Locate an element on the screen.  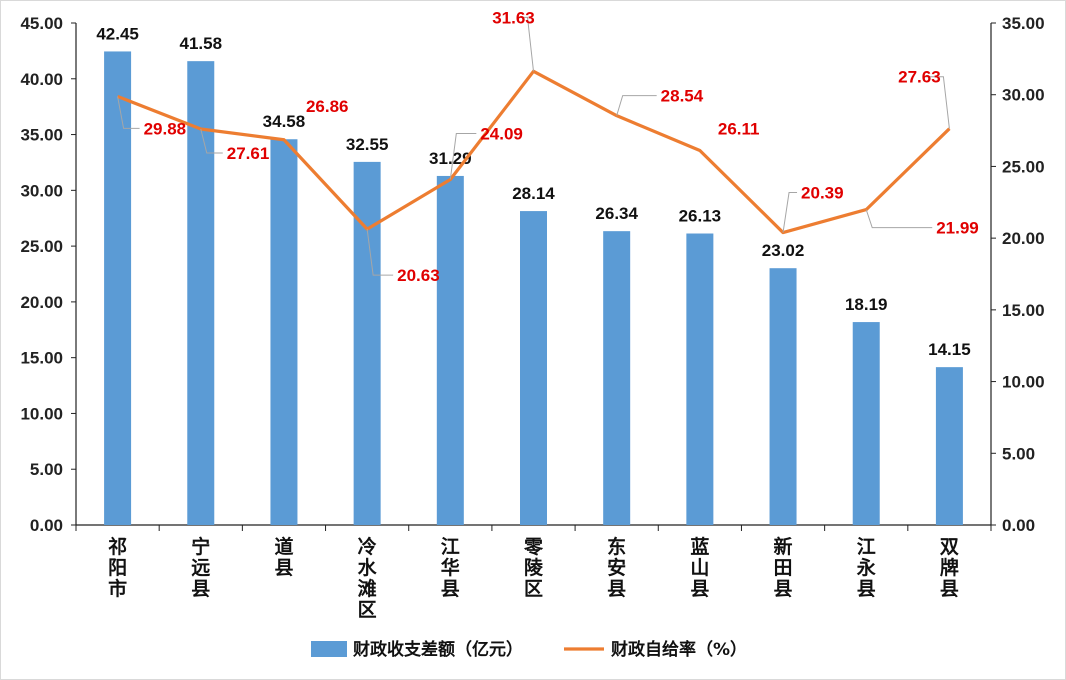
bar-value-label: 41.58 is located at coordinates (200, 43).